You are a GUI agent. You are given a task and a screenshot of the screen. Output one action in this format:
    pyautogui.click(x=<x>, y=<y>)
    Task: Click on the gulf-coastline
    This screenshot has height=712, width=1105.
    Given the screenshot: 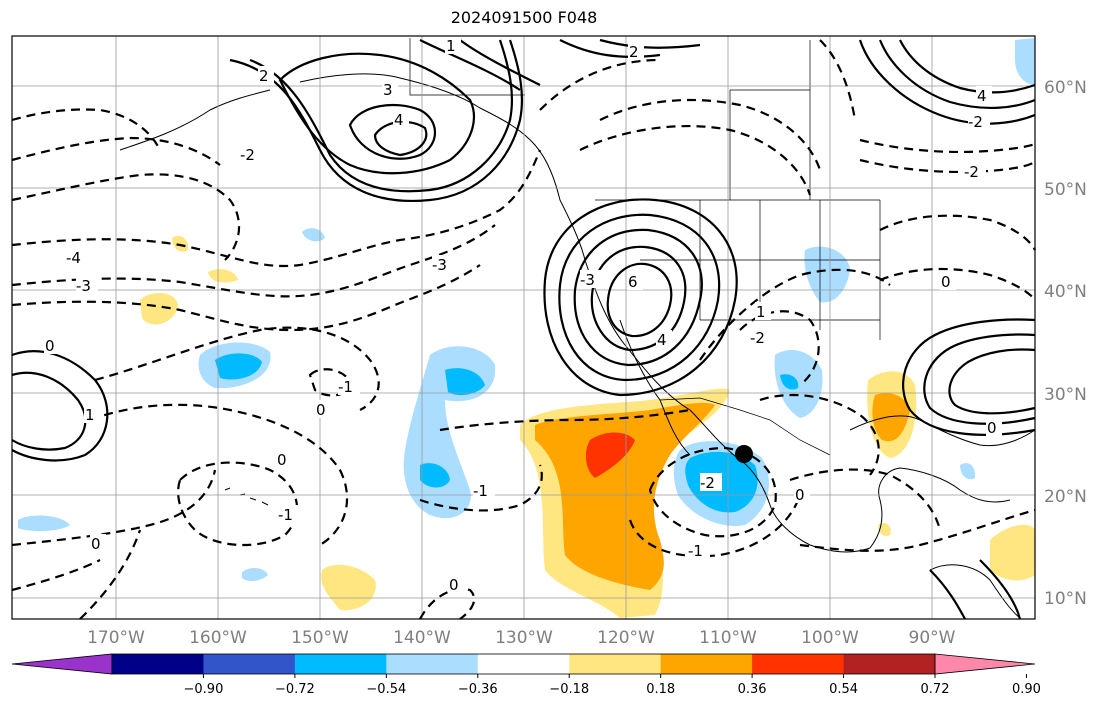 What is the action you would take?
    pyautogui.click(x=940, y=508)
    